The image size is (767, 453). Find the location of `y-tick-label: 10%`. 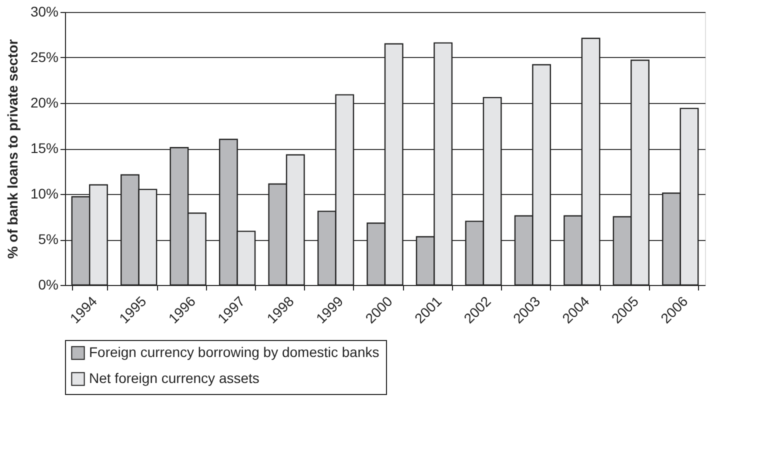

y-tick-label: 10% is located at coordinates (44, 194).